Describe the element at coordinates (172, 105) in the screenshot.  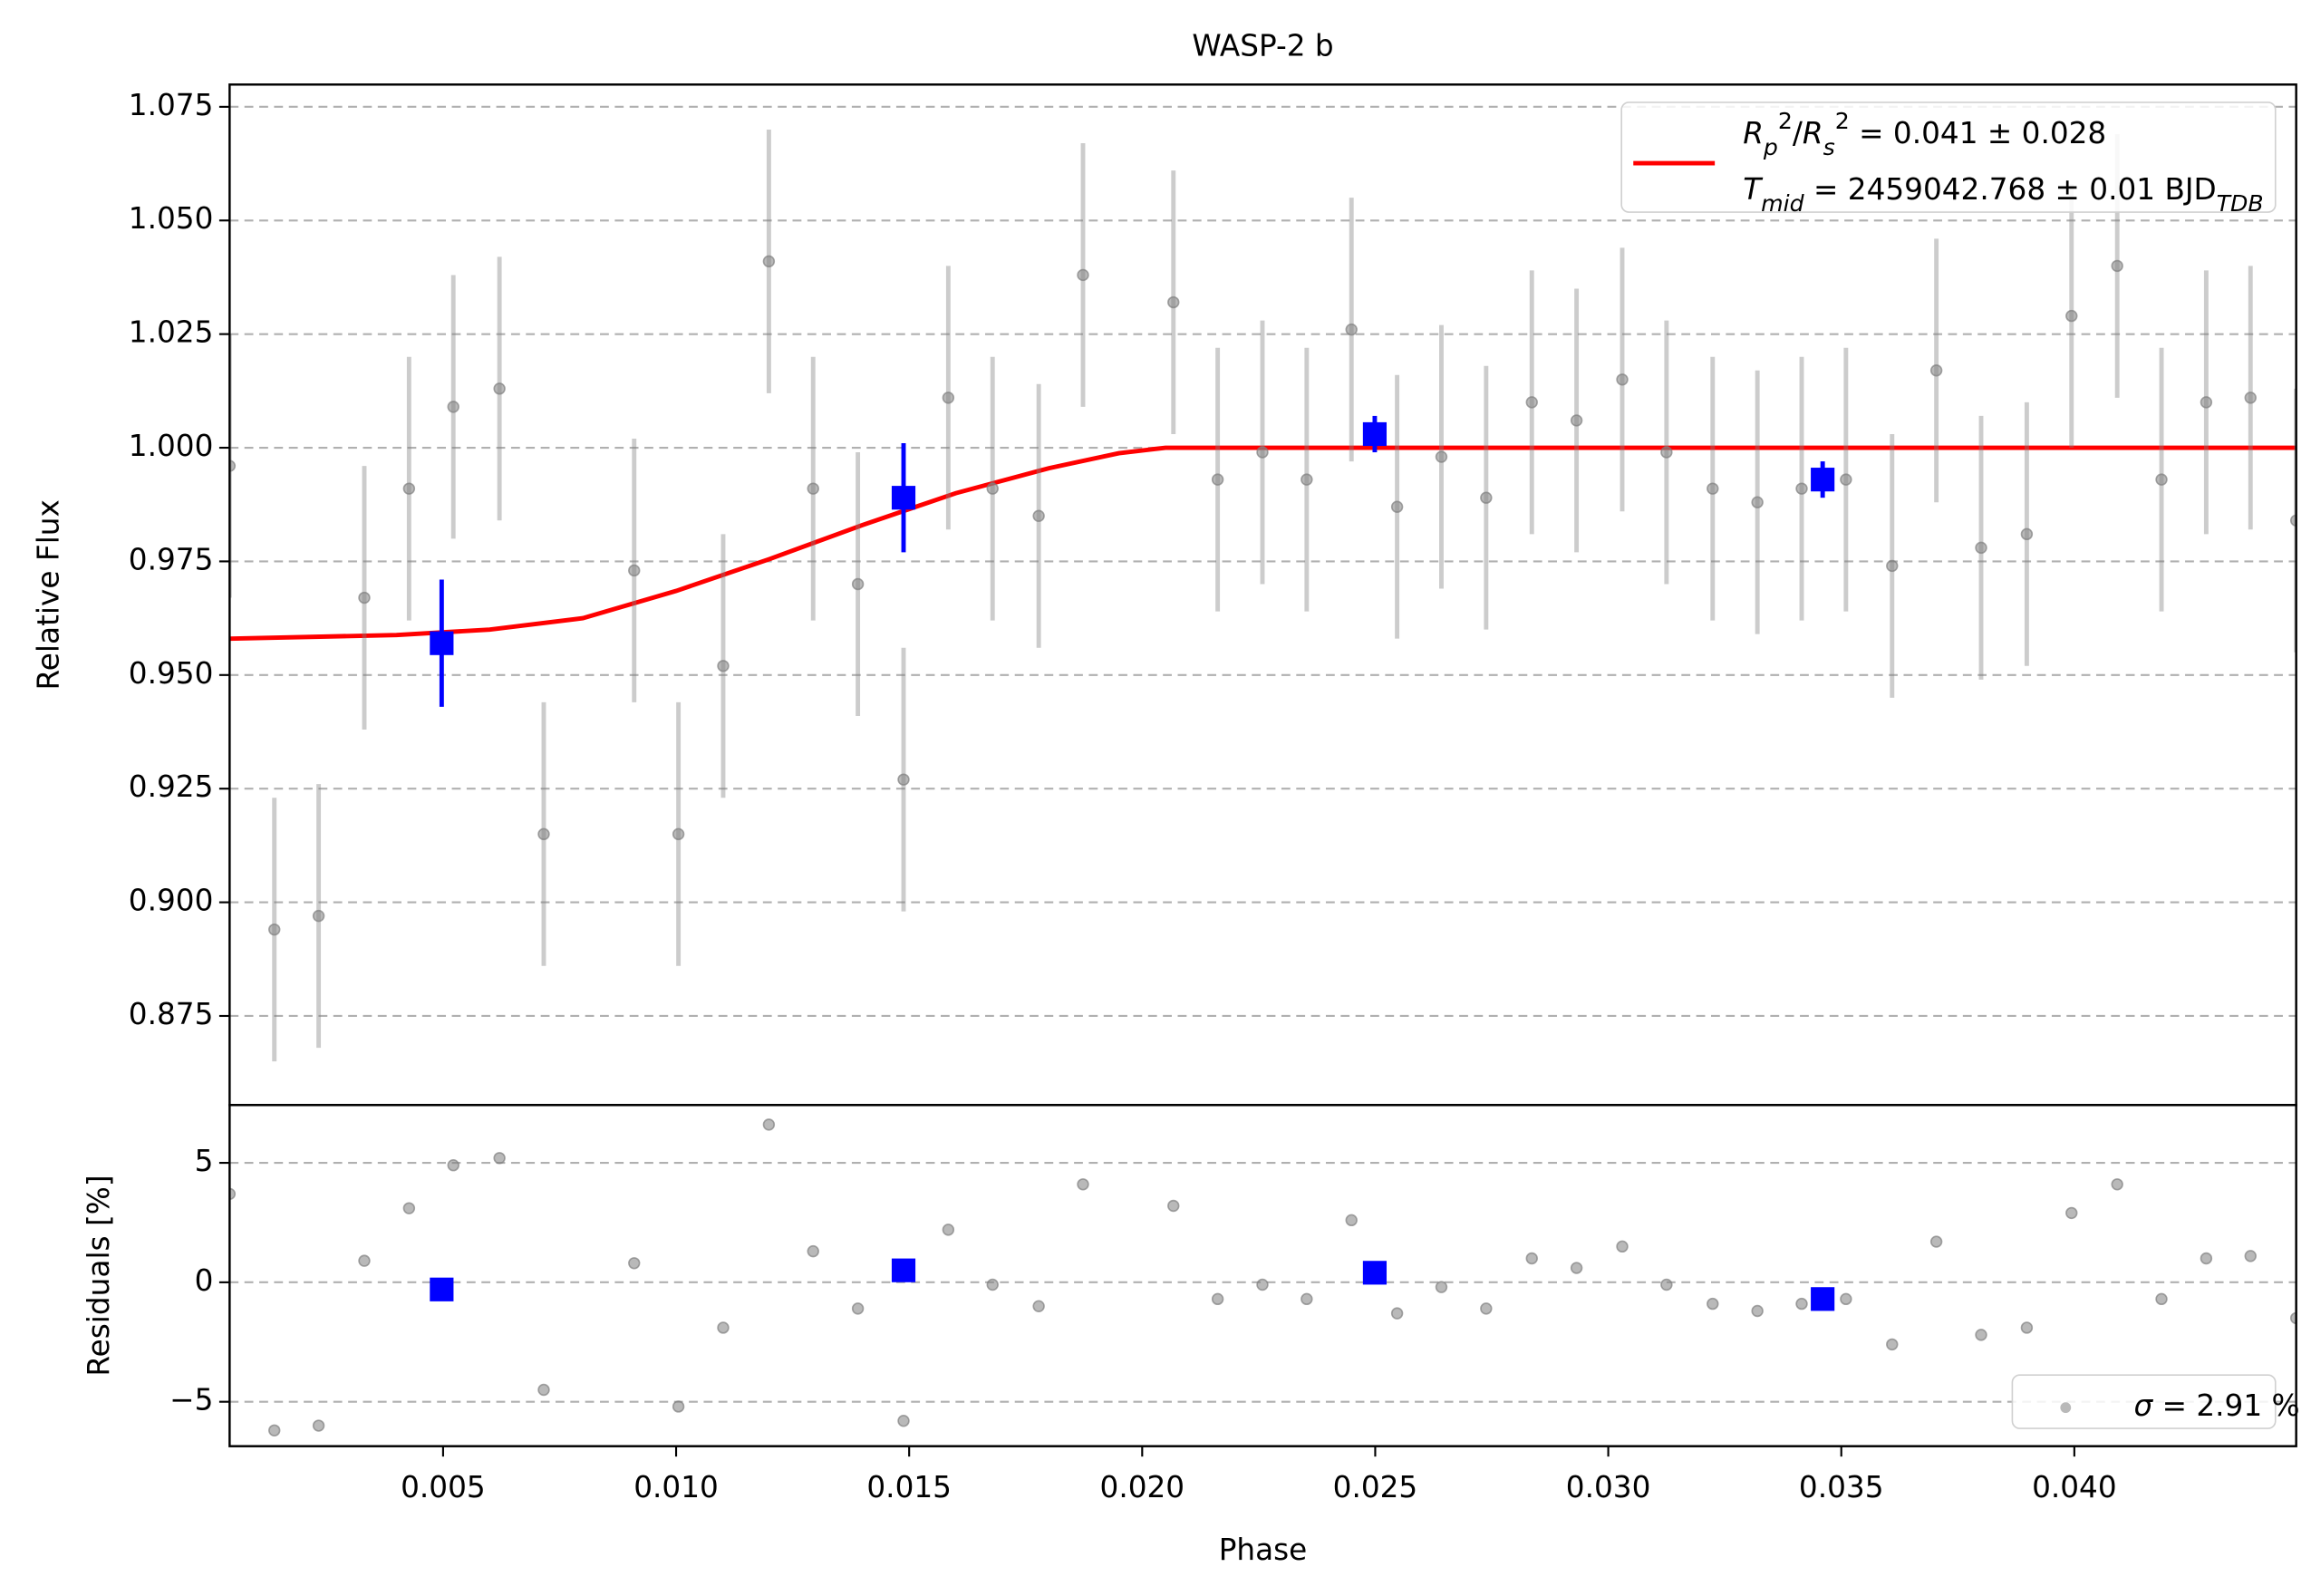
I see `y-tick-label: 1.075` at that location.